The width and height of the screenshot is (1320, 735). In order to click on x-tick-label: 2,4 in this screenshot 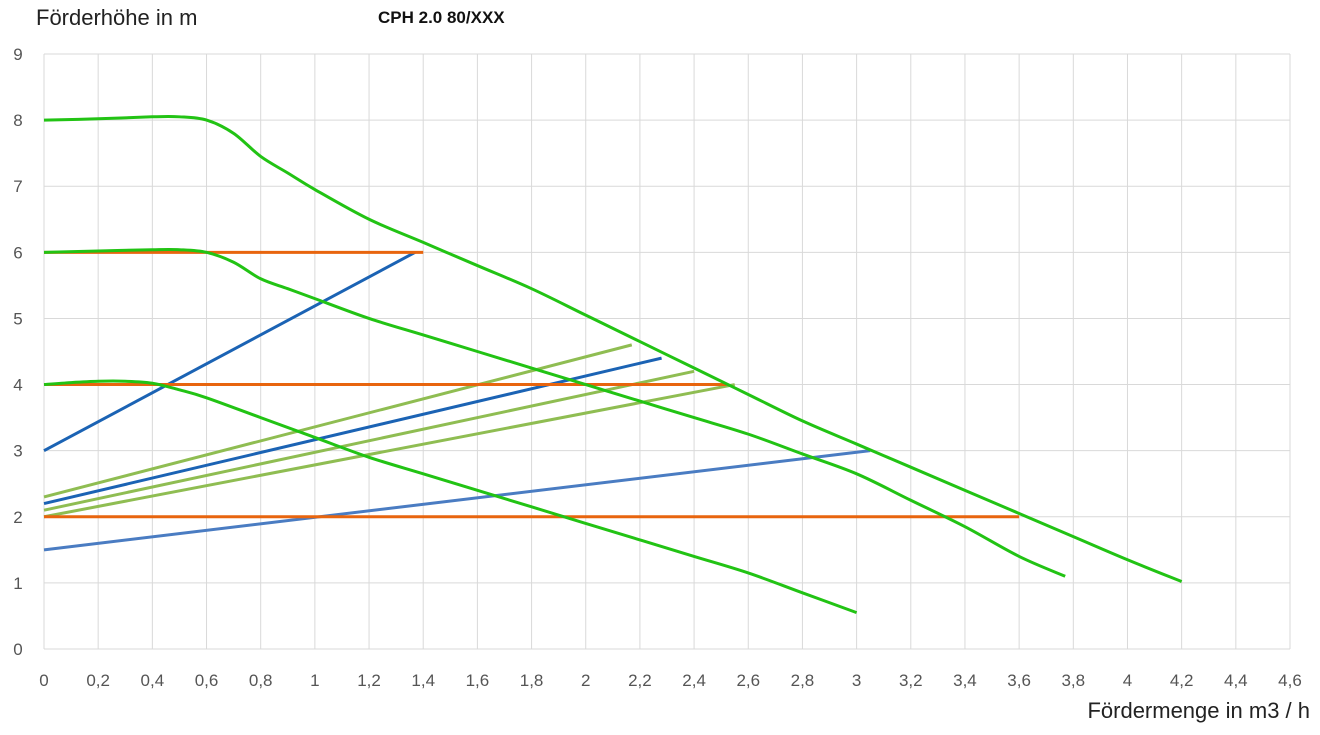, I will do `click(694, 680)`.